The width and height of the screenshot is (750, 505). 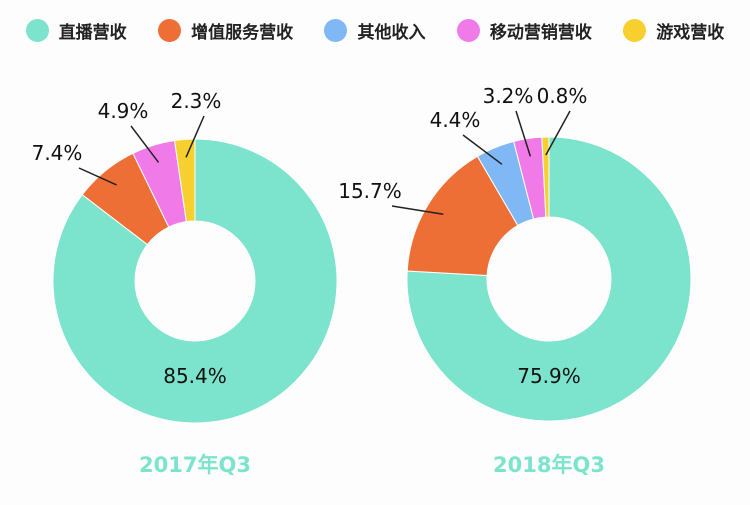 I want to click on legend-item: 其他收入, so click(x=374, y=30).